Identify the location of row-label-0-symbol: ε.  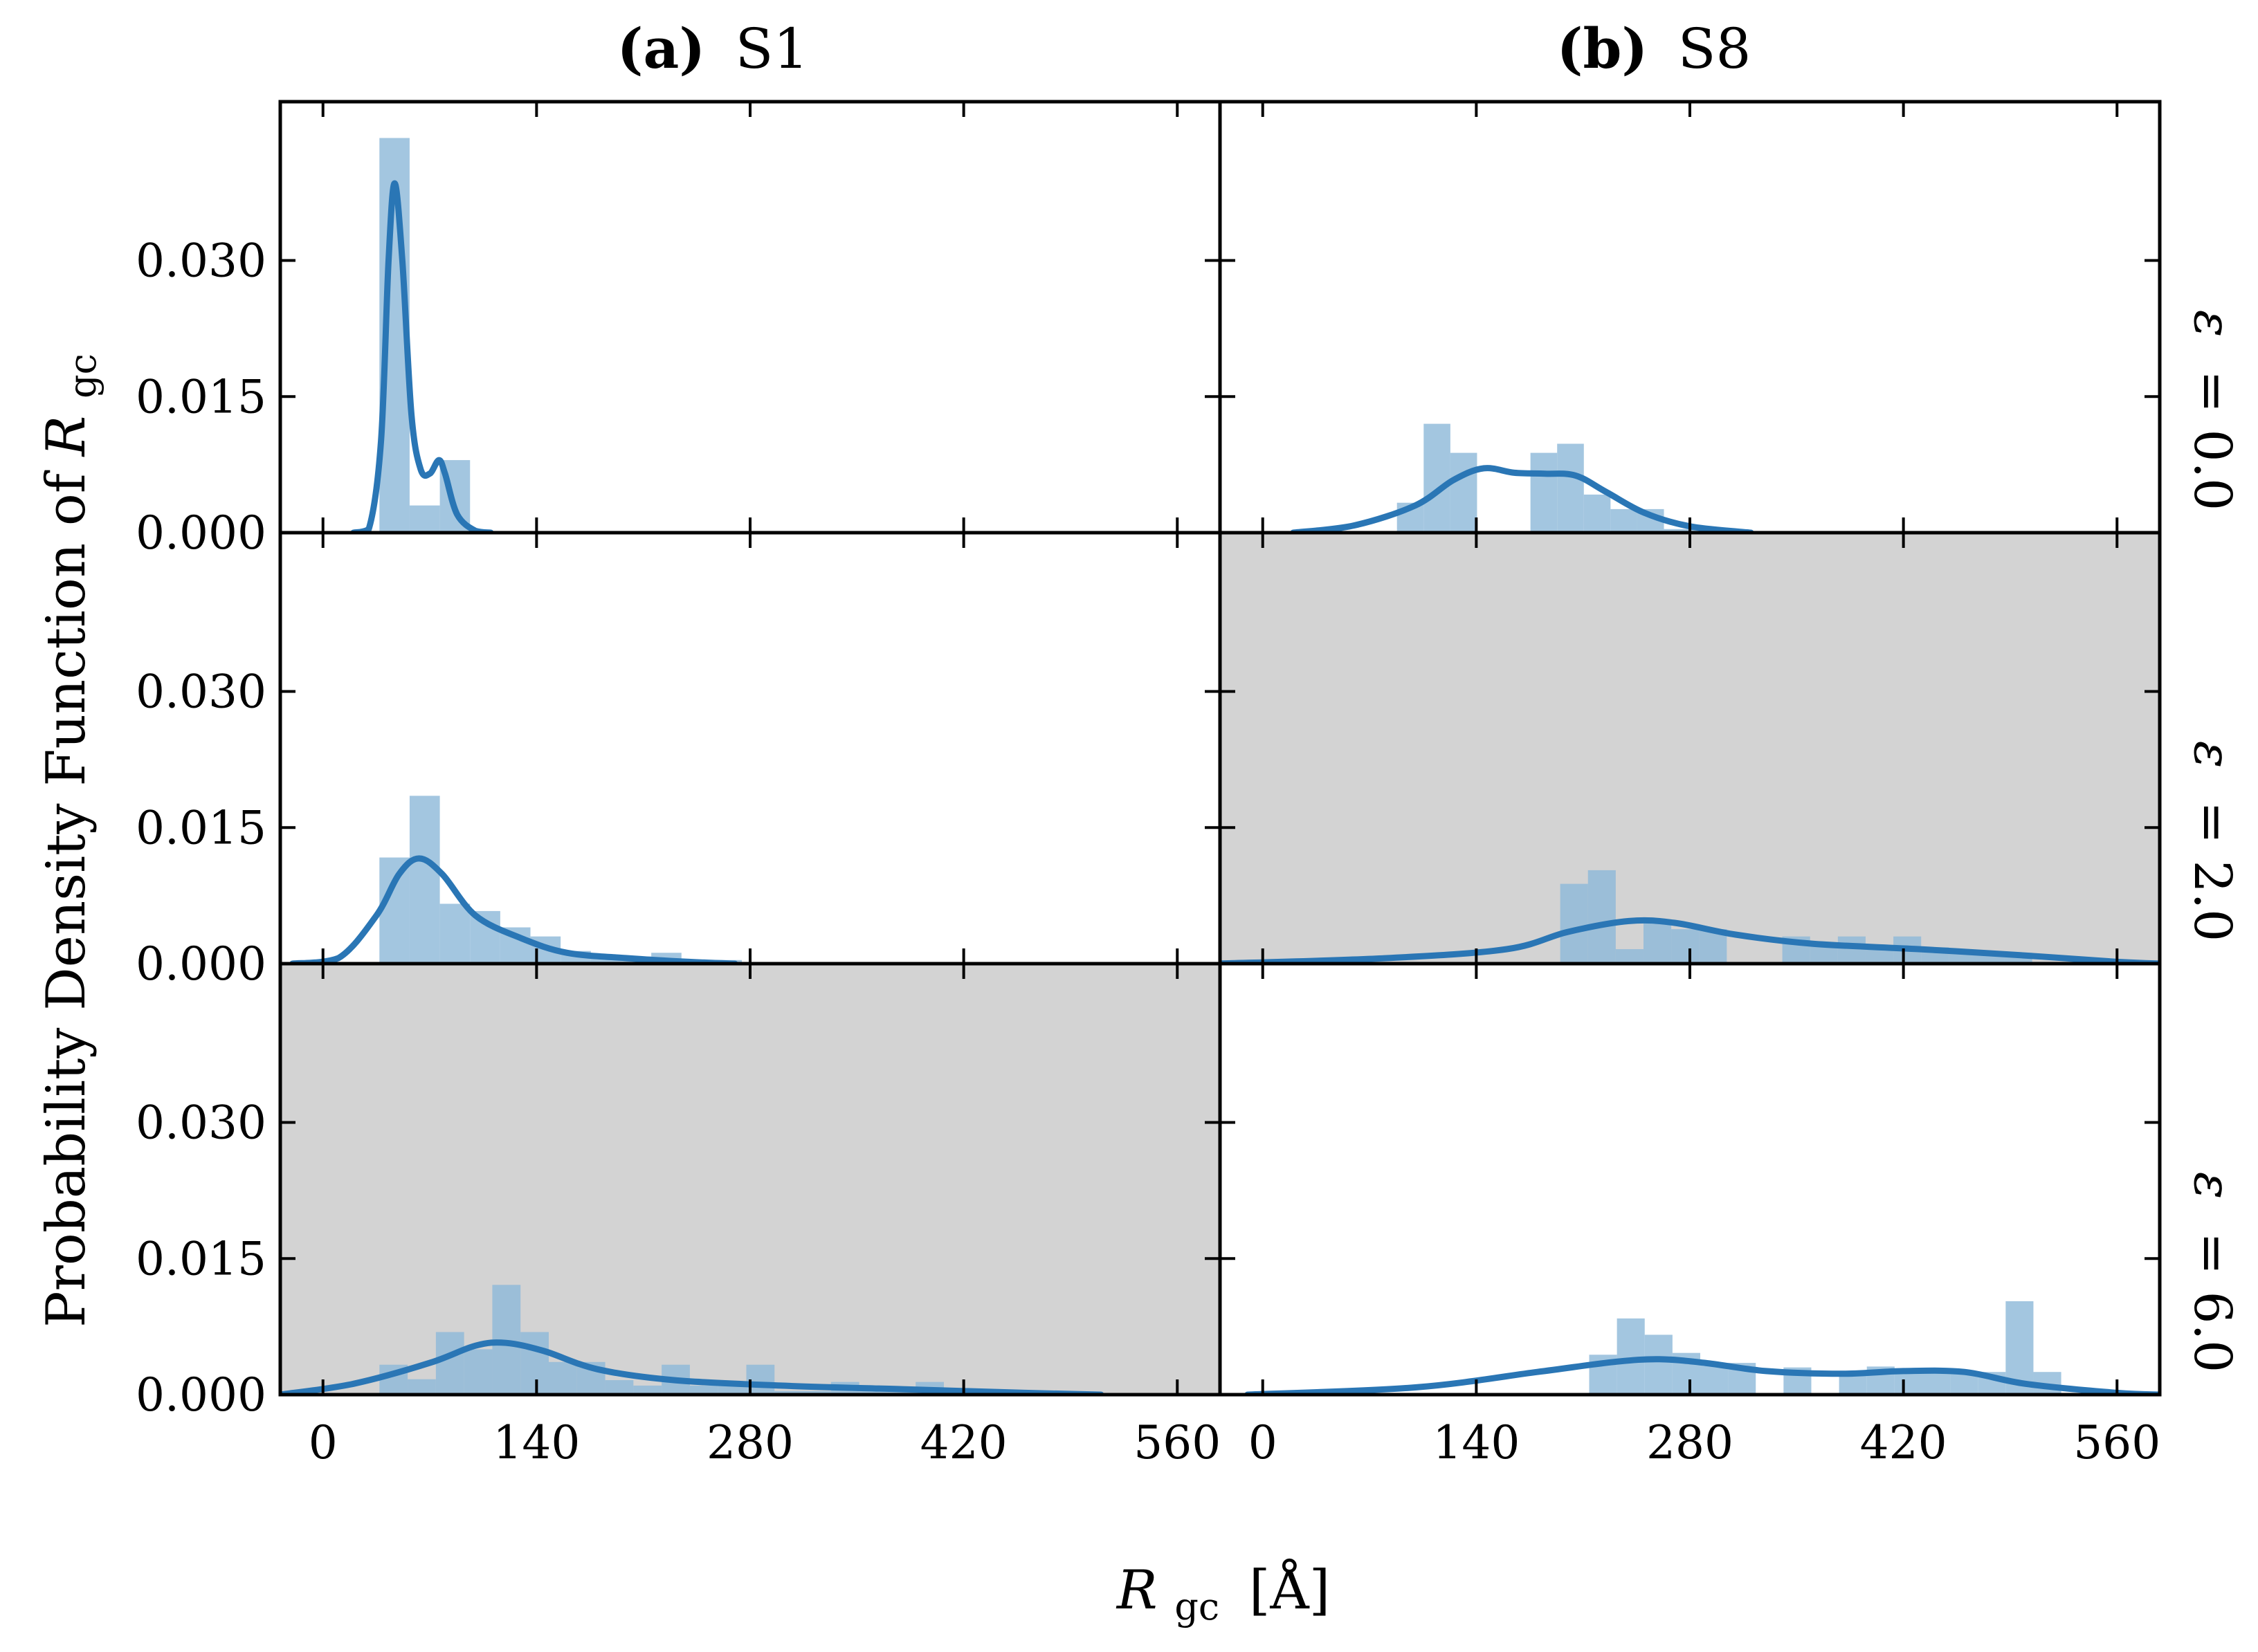
(2213, 324).